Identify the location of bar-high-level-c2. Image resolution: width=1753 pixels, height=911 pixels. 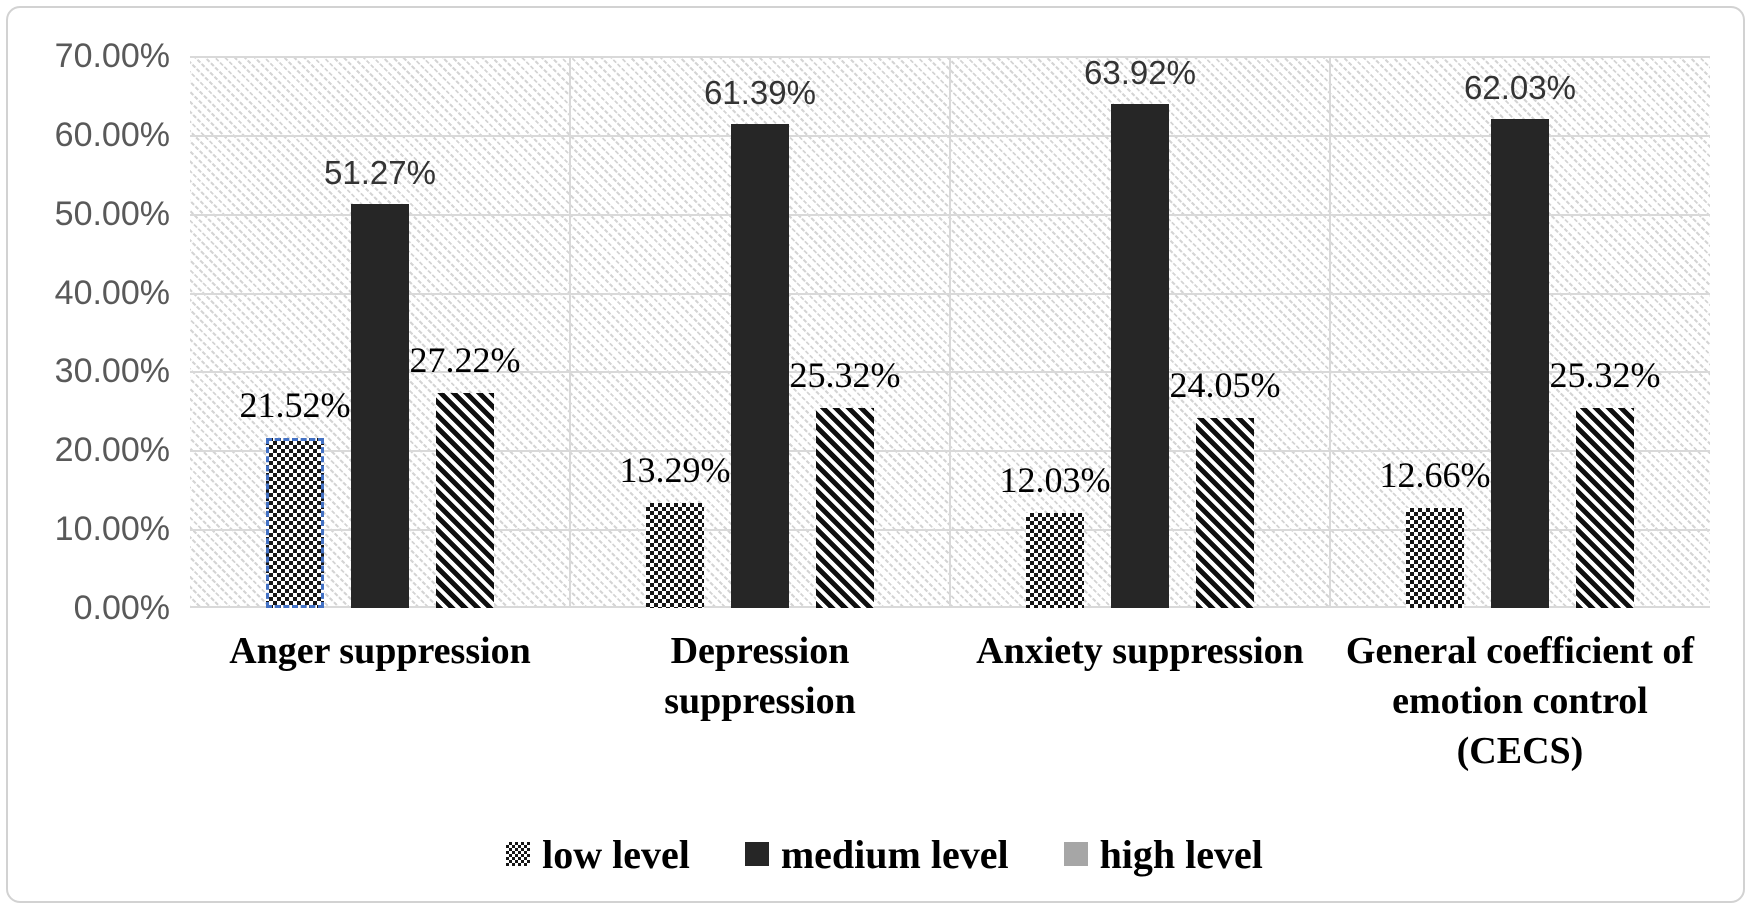
(1225, 513).